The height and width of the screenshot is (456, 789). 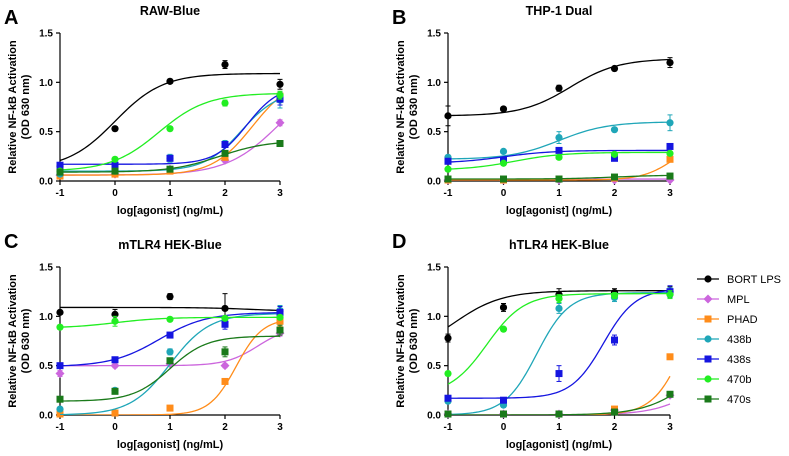 I want to click on legend-label: 438s, so click(x=739, y=360).